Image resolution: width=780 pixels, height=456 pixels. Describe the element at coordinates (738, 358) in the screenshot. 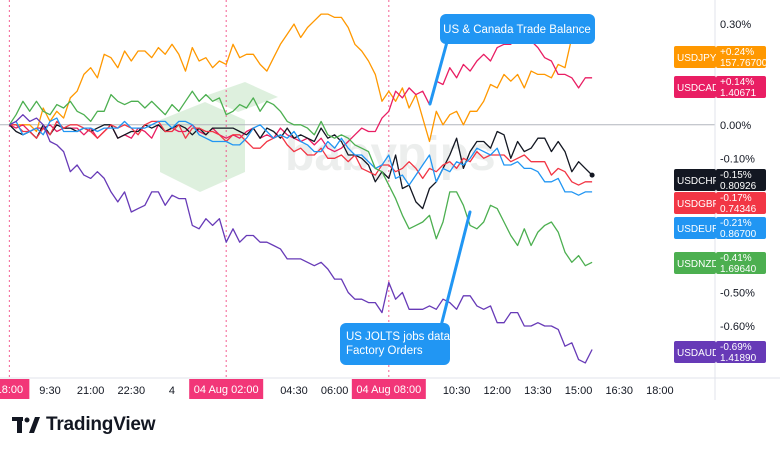

I see `badge-price-label: 1.41890` at that location.